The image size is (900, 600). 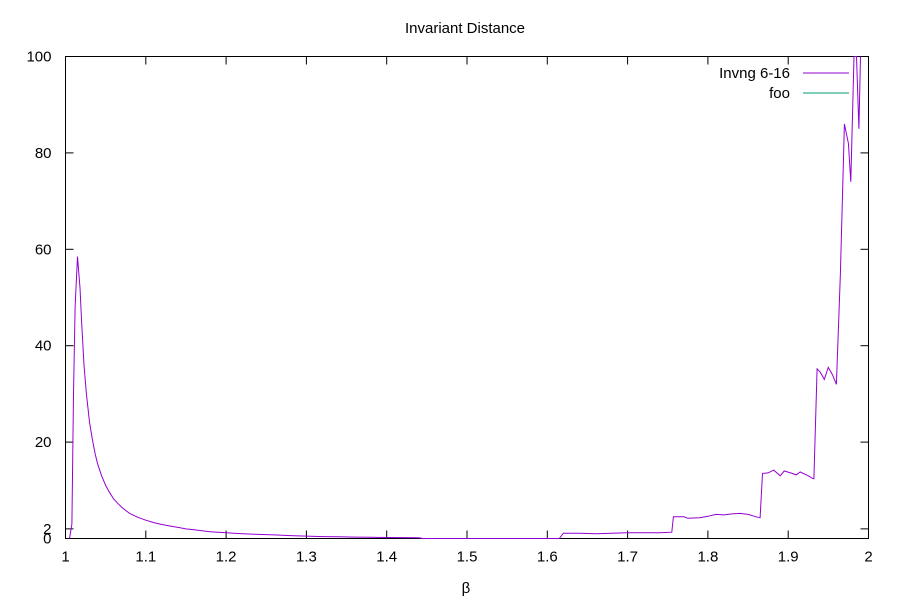 What do you see at coordinates (38, 57) in the screenshot?
I see `y-tick-label: 100` at bounding box center [38, 57].